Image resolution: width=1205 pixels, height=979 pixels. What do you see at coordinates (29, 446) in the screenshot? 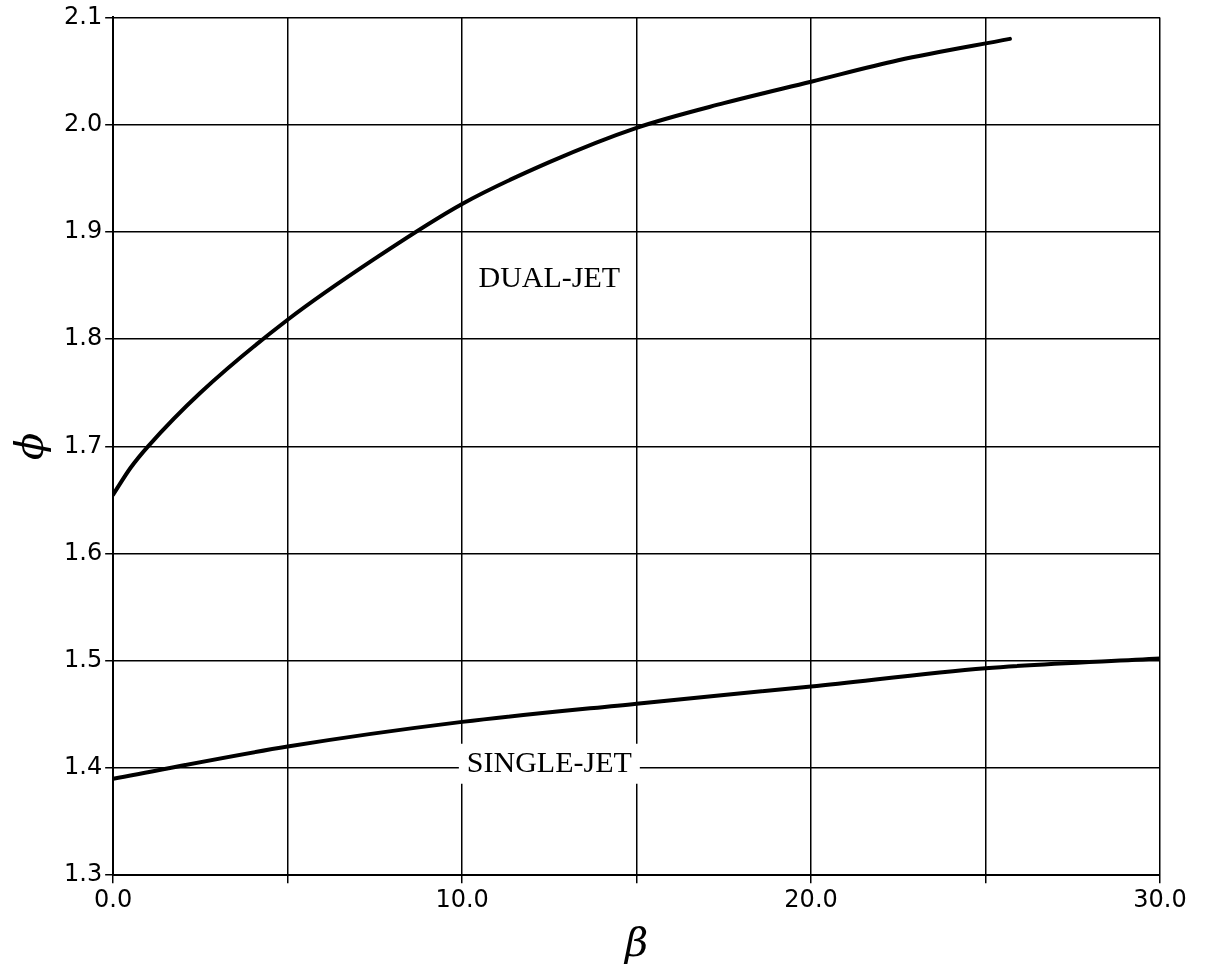
I see `y-axis-title: ϕ` at bounding box center [29, 446].